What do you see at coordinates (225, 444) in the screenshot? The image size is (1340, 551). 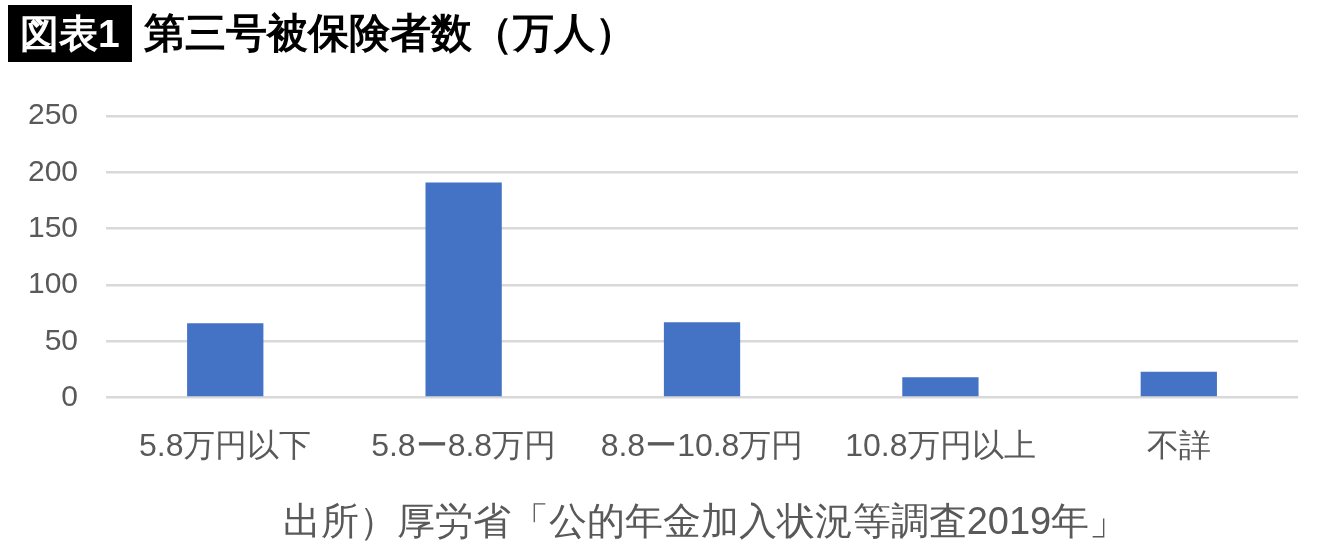 I see `x-tick-label: 5.8万円以下` at bounding box center [225, 444].